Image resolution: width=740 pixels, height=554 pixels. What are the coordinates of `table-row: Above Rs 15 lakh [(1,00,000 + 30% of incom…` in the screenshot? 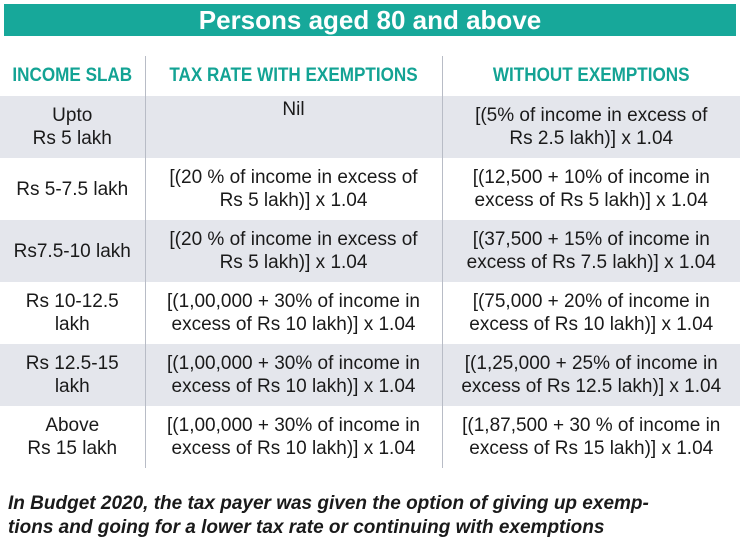 It's located at (370, 437).